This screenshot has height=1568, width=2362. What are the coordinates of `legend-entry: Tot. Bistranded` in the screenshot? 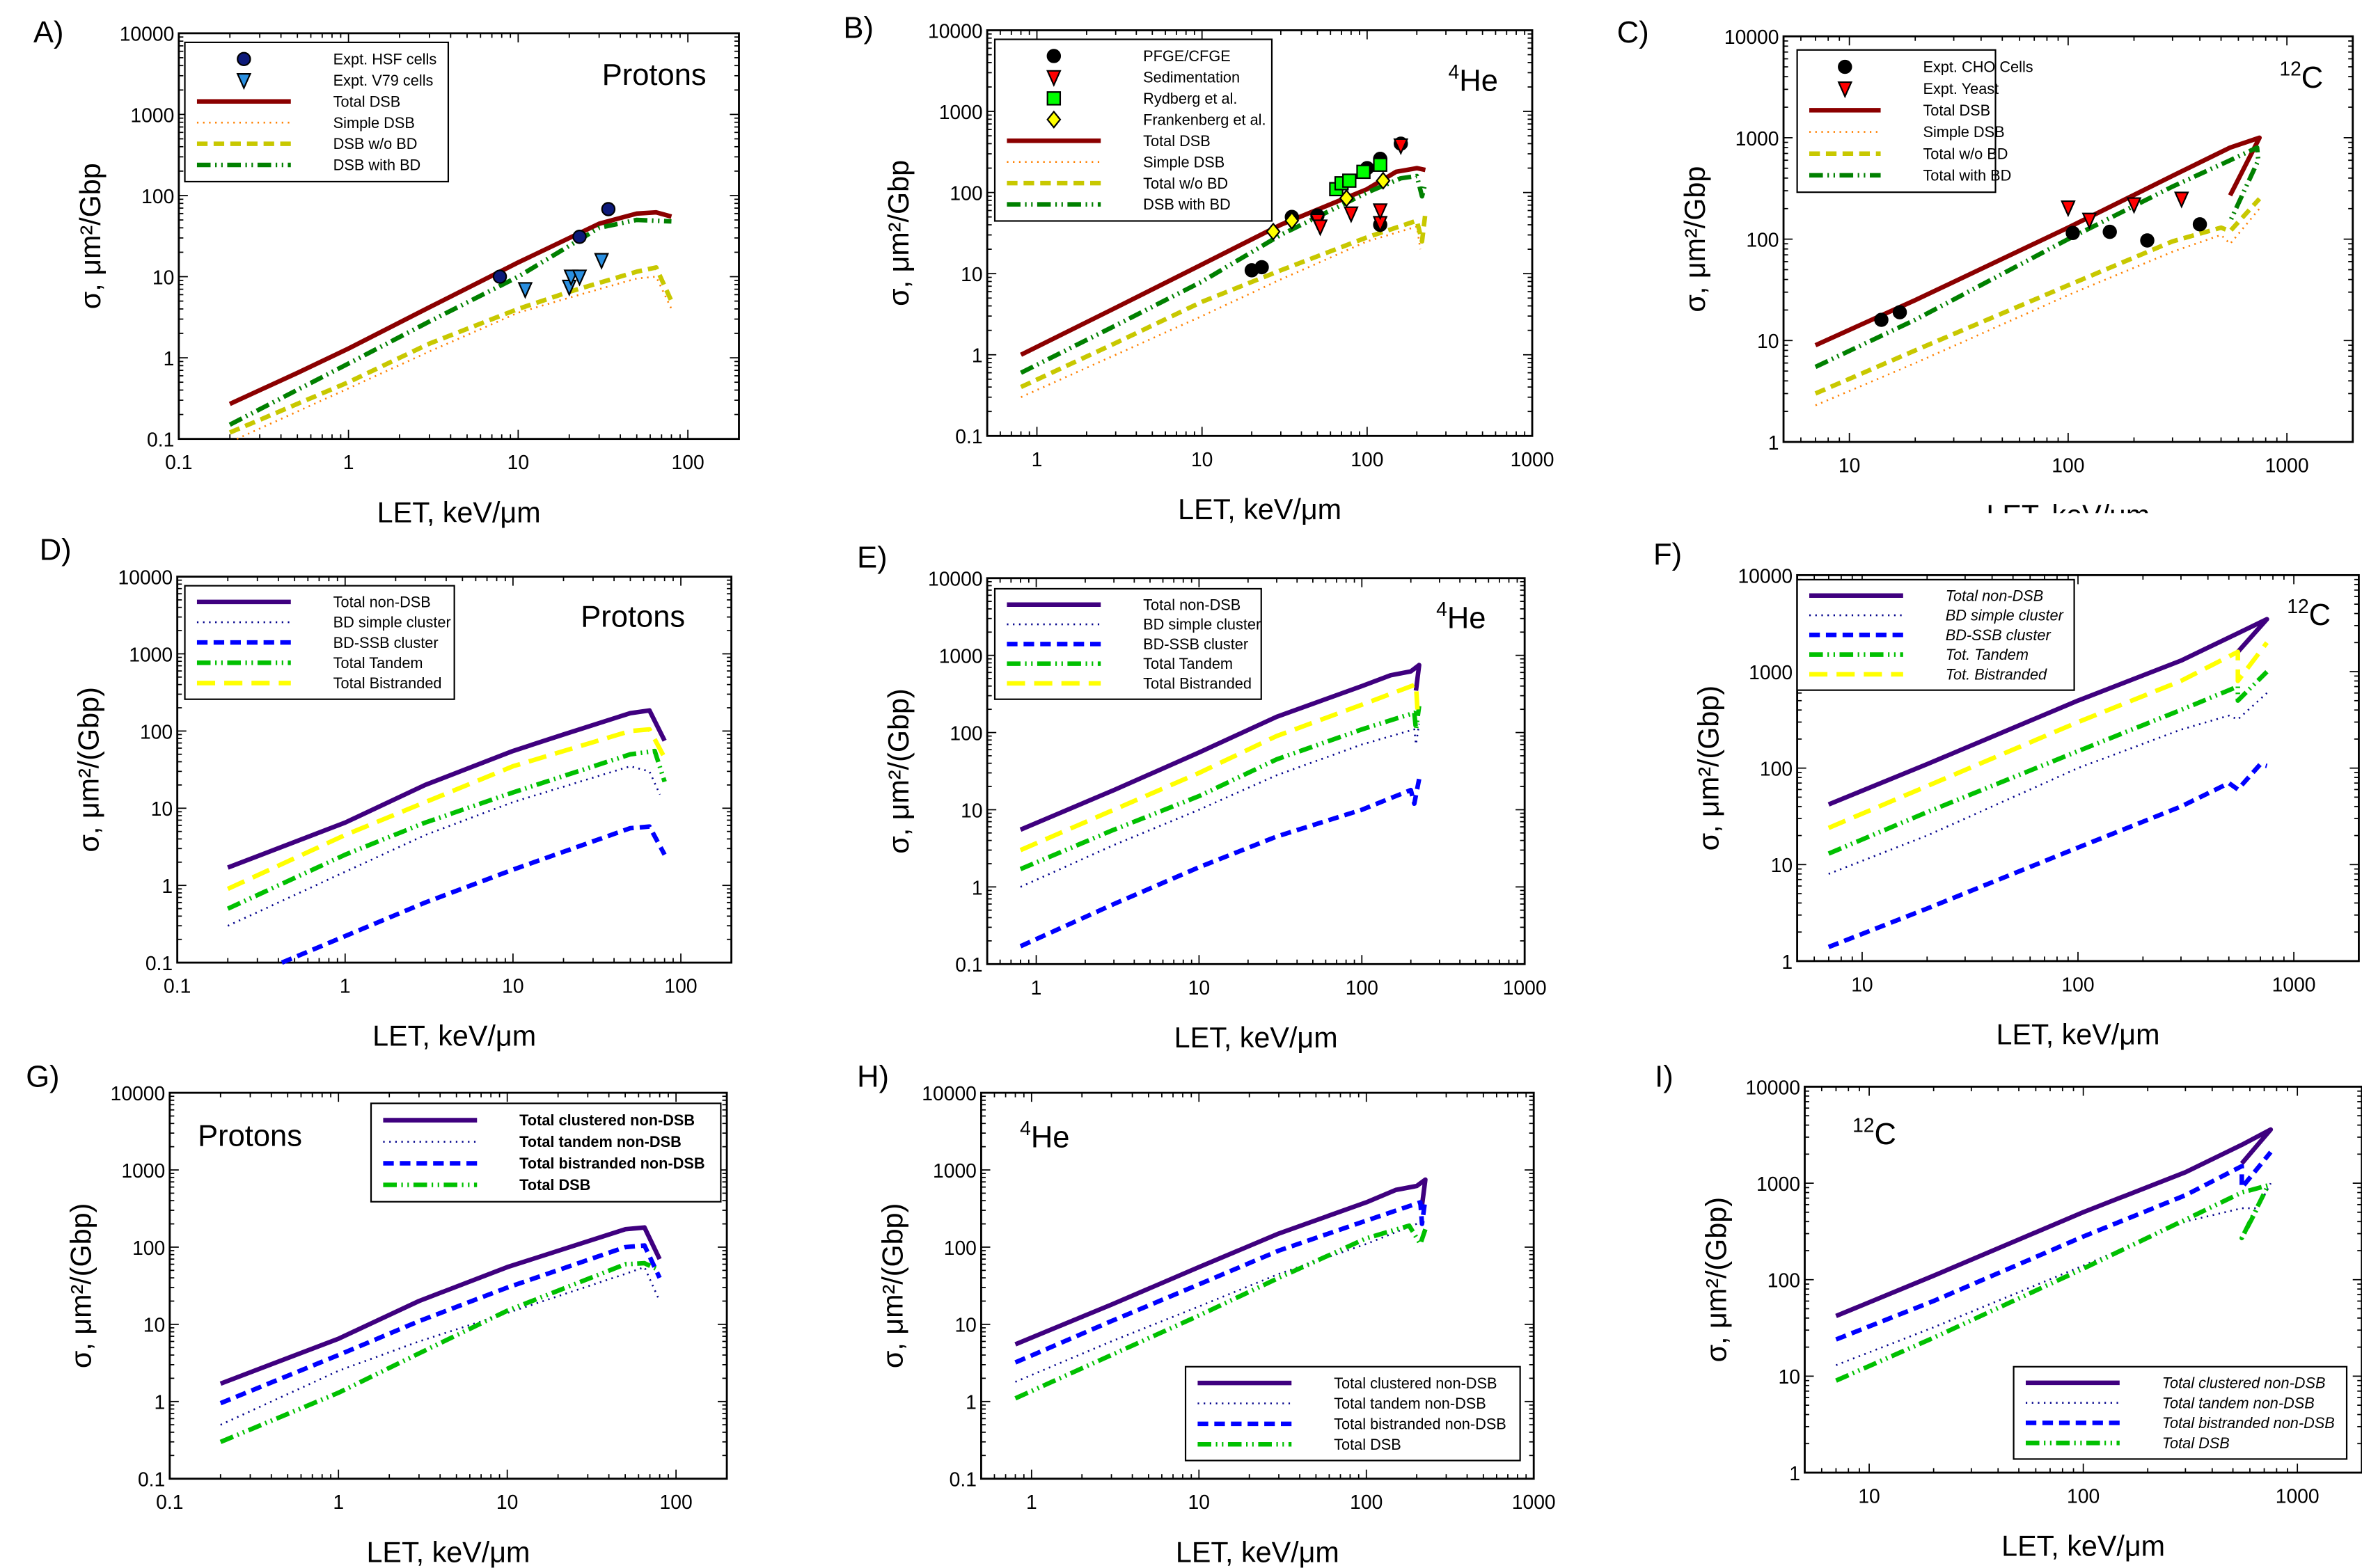 It's located at (1928, 674).